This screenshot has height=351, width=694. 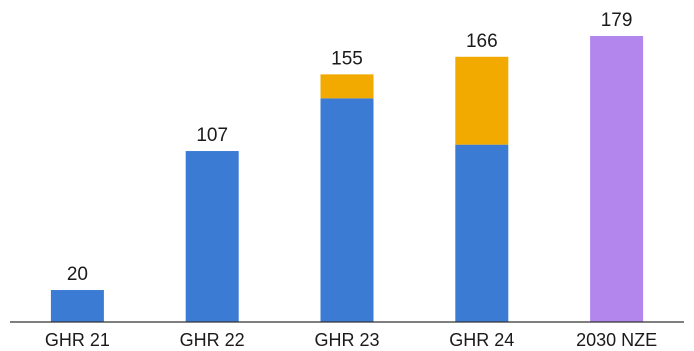 I want to click on data-label-3: 155, so click(x=347, y=58).